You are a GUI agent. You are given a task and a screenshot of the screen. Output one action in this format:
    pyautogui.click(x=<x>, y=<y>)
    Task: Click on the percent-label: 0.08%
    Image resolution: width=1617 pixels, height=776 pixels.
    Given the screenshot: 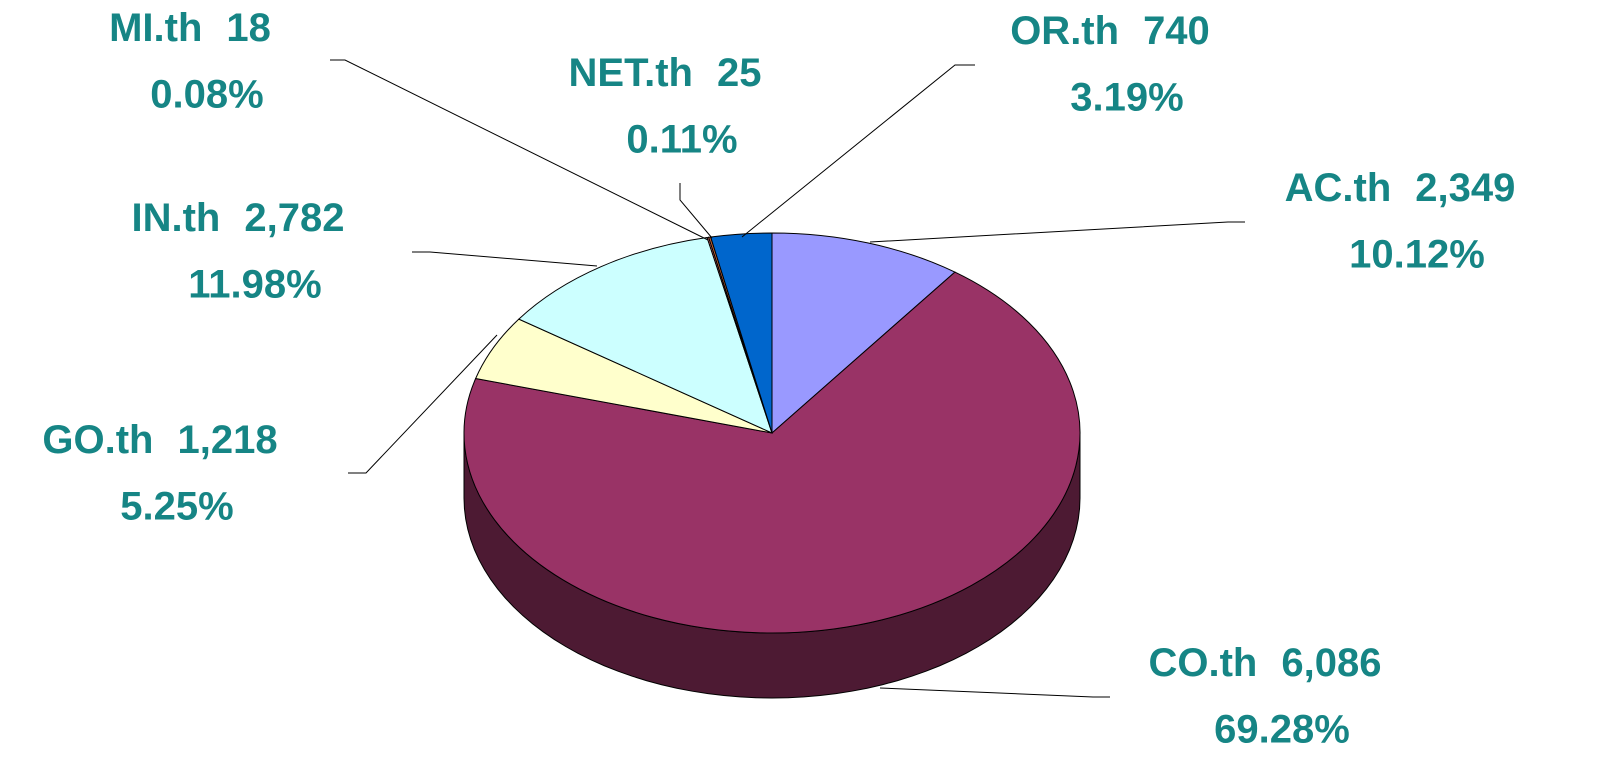 What is the action you would take?
    pyautogui.click(x=206, y=95)
    